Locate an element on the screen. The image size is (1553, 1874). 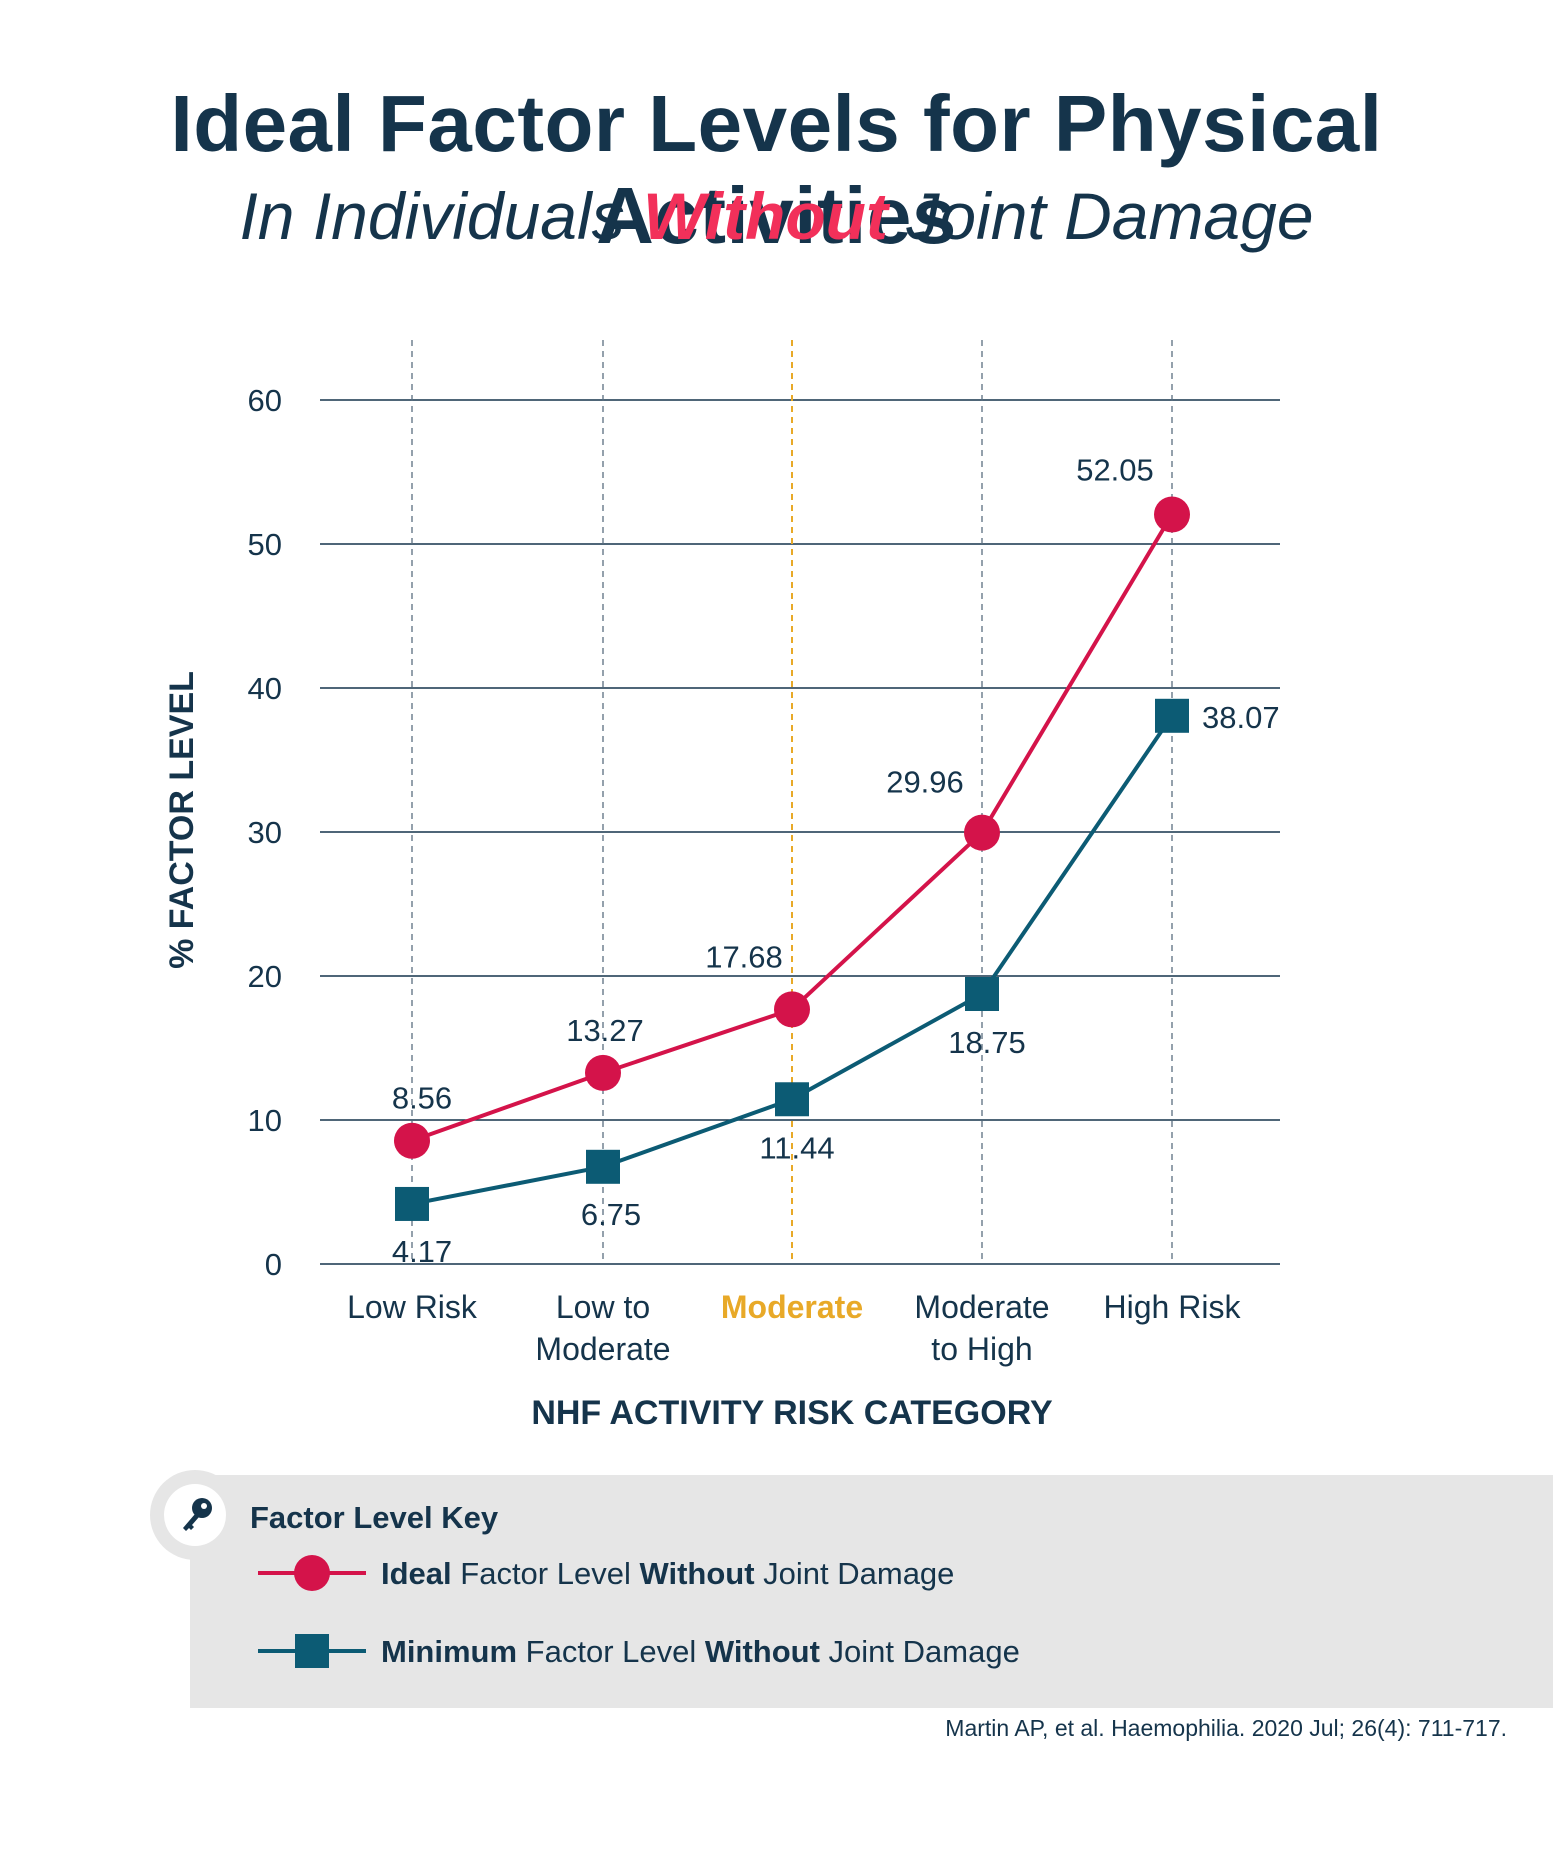
x-tick-label: Low Risk is located at coordinates (412, 1307).